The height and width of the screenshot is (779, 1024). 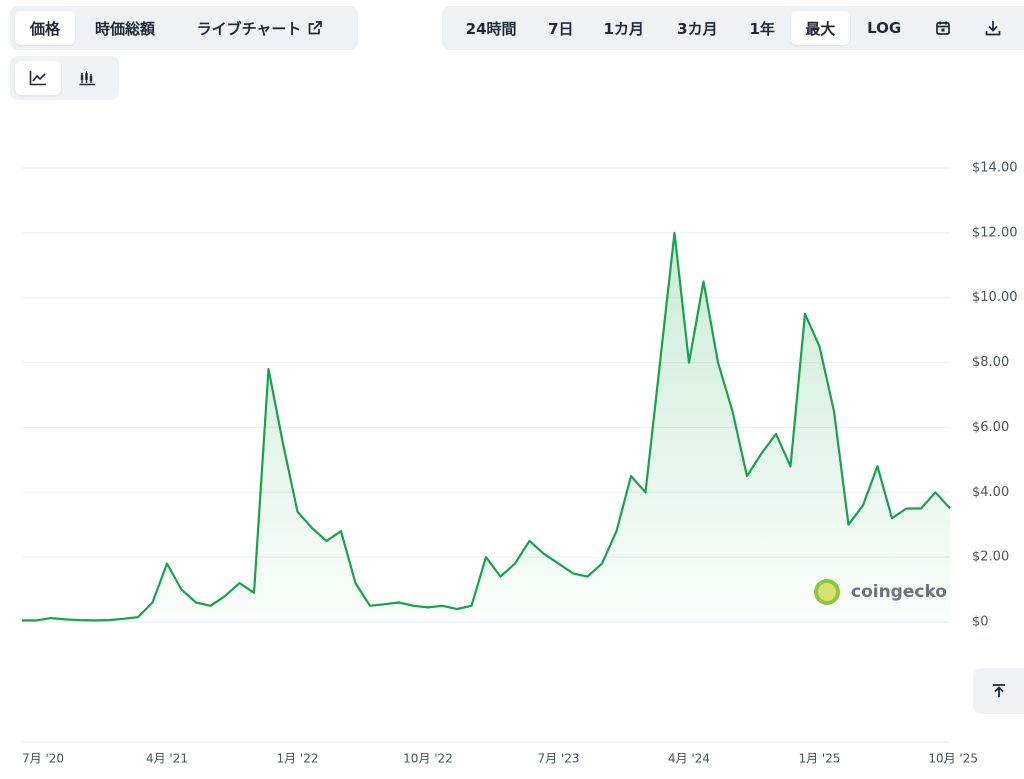 I want to click on y-tick-label: $2.00, so click(x=990, y=557).